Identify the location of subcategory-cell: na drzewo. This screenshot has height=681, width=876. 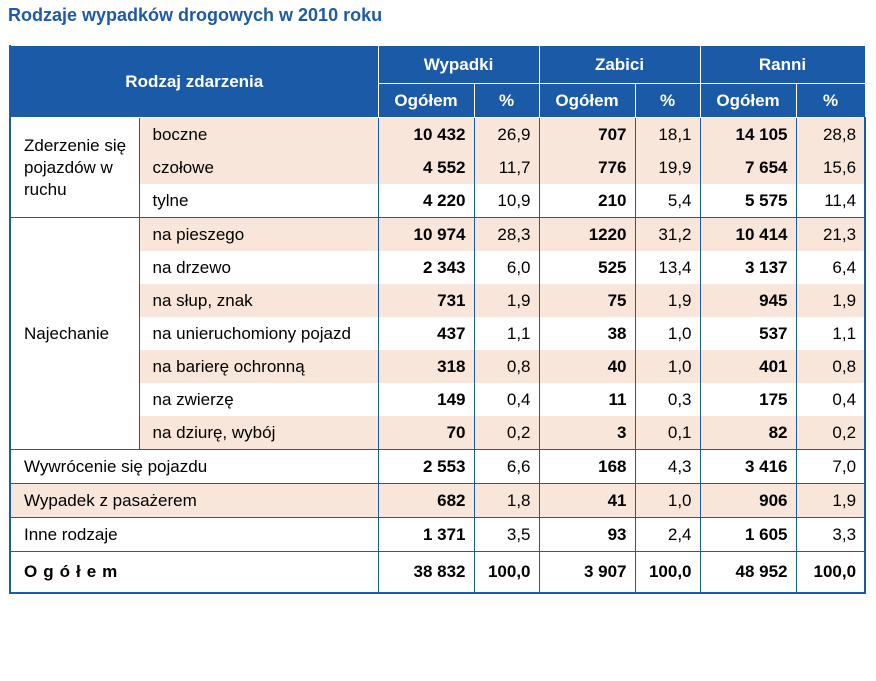
(258, 267).